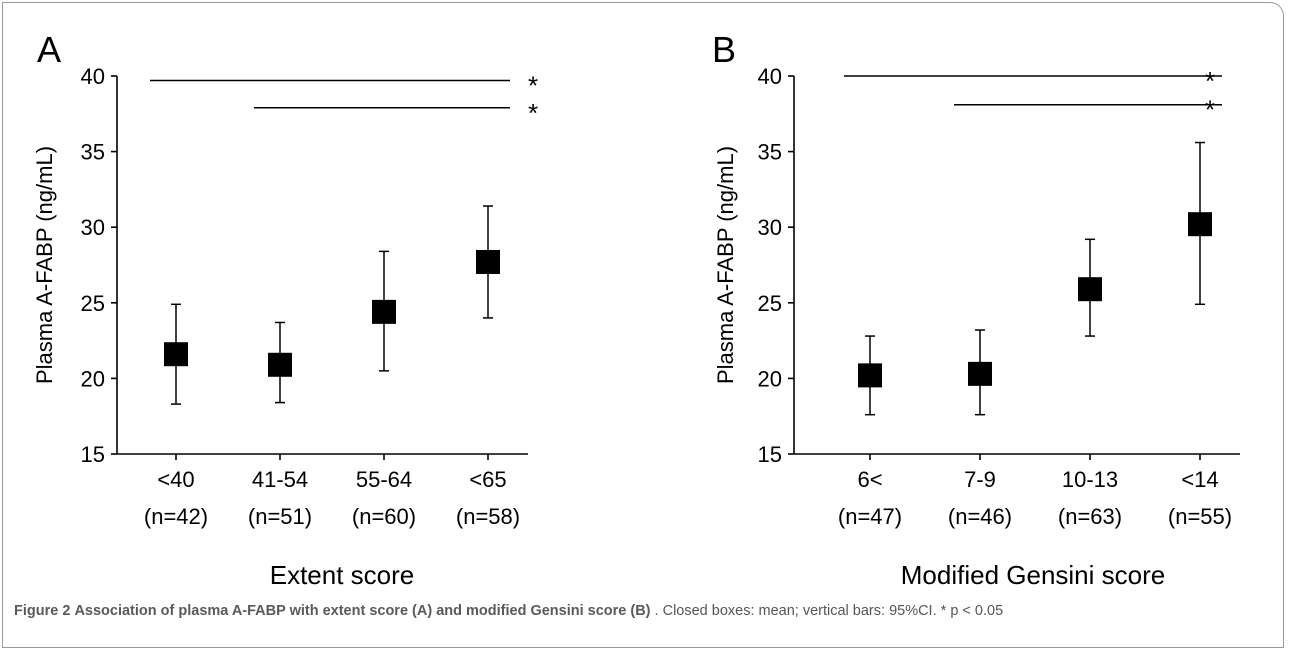  I want to click on x-tick-label: 41-54, so click(280, 479).